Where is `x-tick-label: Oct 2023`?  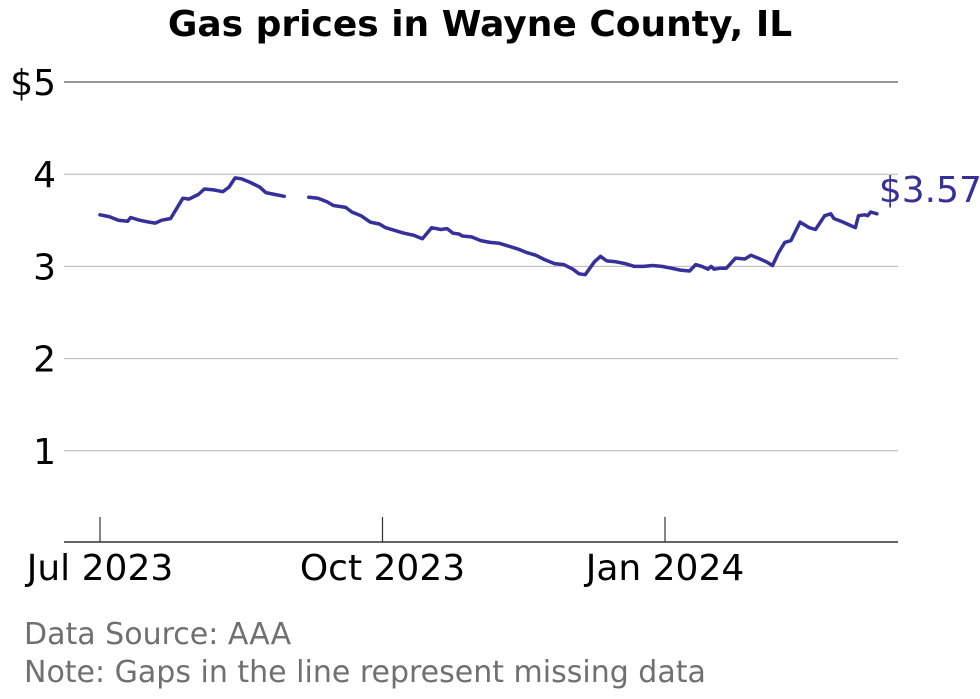 x-tick-label: Oct 2023 is located at coordinates (382, 568).